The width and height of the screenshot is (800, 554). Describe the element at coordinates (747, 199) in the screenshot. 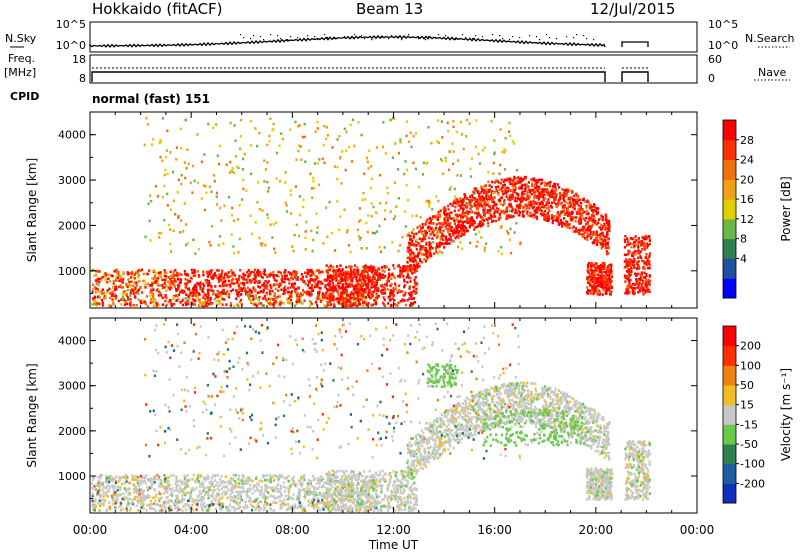

I see `power-colorbar-label: 16` at that location.